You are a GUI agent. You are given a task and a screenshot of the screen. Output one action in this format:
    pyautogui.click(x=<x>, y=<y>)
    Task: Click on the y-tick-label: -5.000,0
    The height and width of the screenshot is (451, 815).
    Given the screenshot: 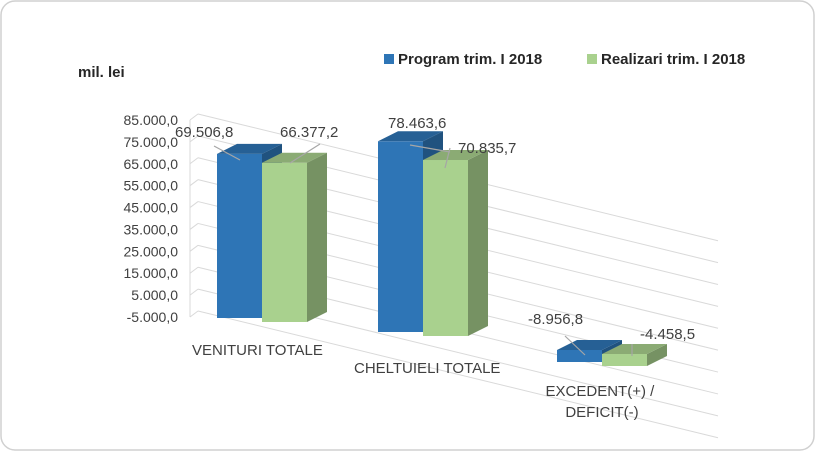 What is the action you would take?
    pyautogui.click(x=153, y=317)
    